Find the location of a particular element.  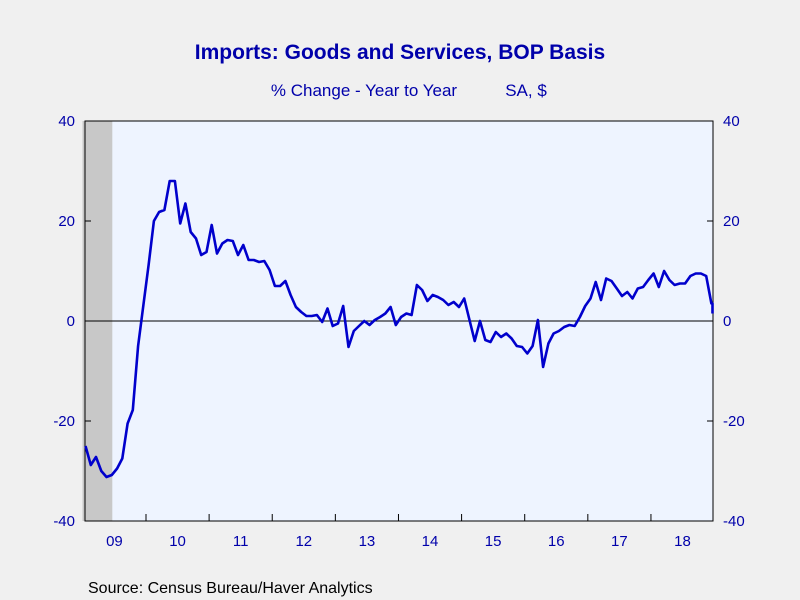

x-tick-label: 13 is located at coordinates (367, 541).